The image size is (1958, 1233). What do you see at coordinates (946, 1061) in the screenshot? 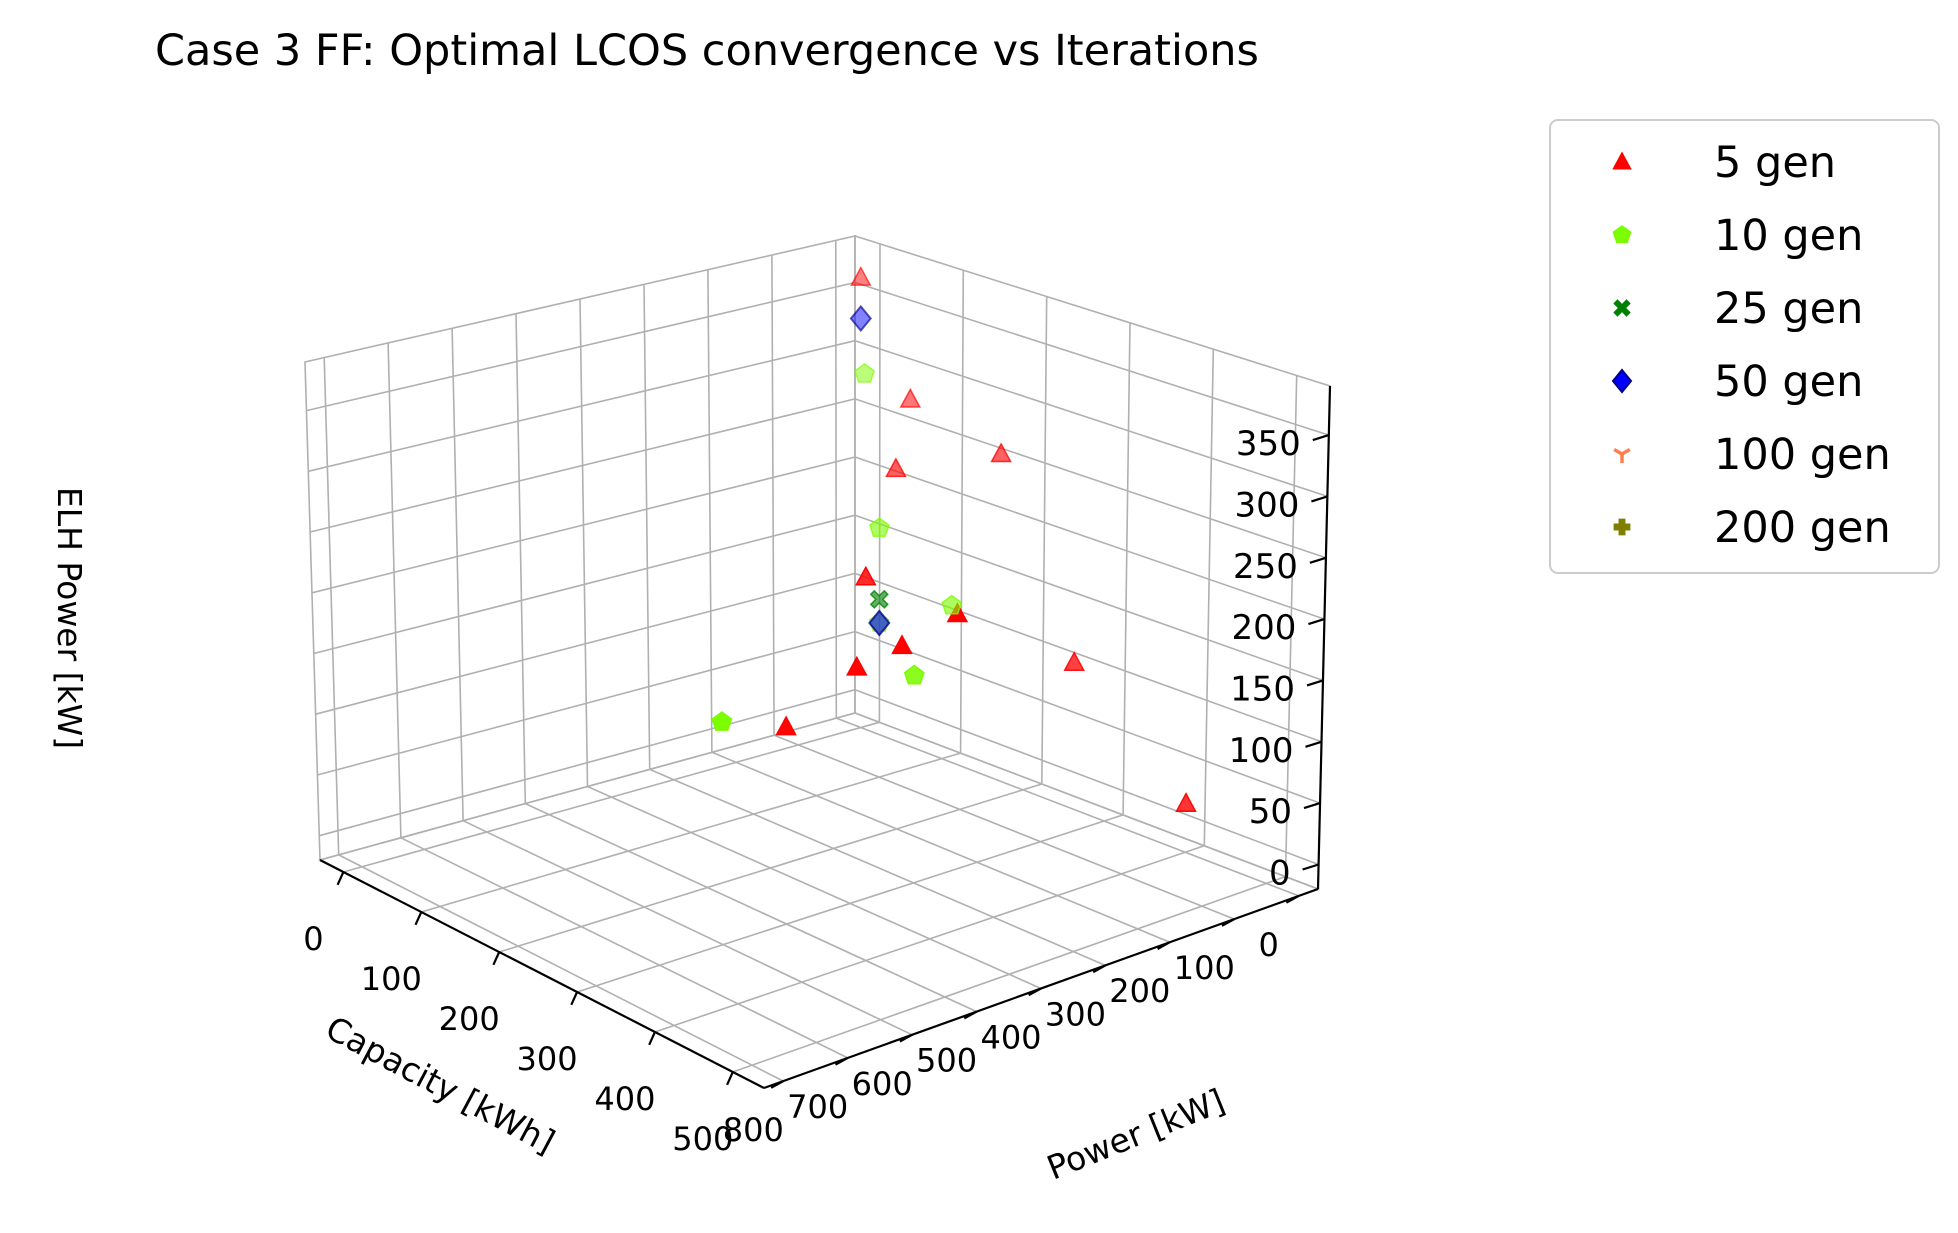
I see `y-tick-label: 500` at bounding box center [946, 1061].